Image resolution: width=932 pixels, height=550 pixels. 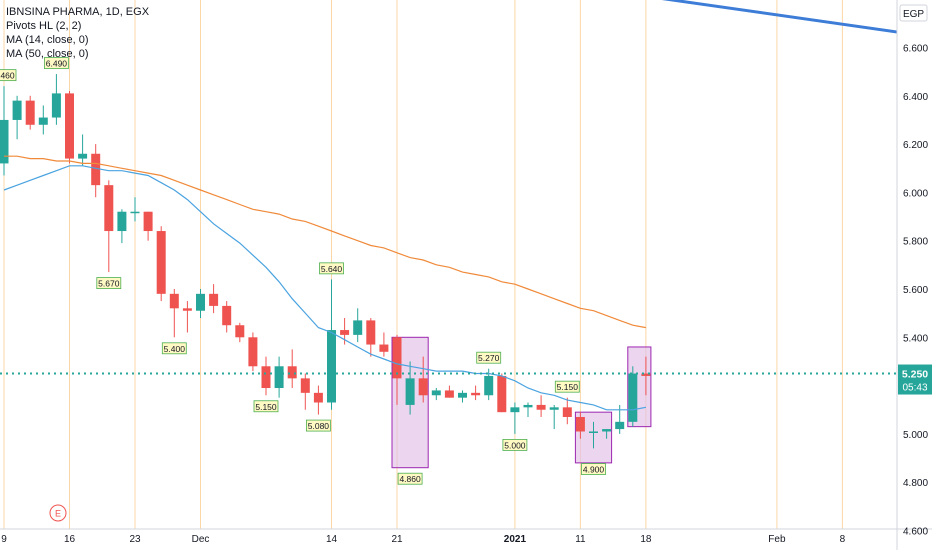 I want to click on earnings-event-icon: E, so click(x=58, y=513).